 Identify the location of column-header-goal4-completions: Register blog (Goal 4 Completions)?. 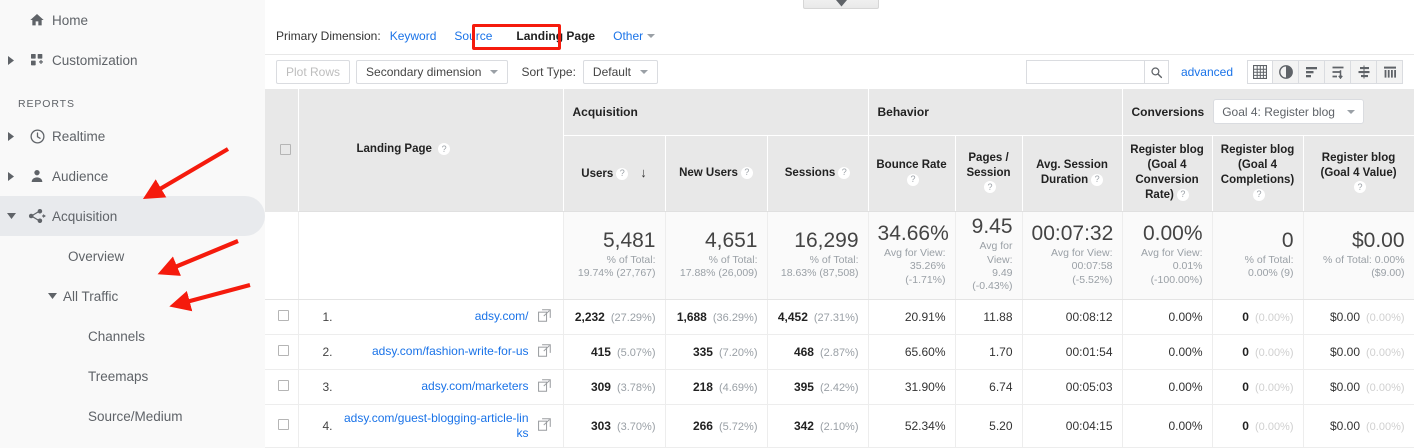
(1258, 173).